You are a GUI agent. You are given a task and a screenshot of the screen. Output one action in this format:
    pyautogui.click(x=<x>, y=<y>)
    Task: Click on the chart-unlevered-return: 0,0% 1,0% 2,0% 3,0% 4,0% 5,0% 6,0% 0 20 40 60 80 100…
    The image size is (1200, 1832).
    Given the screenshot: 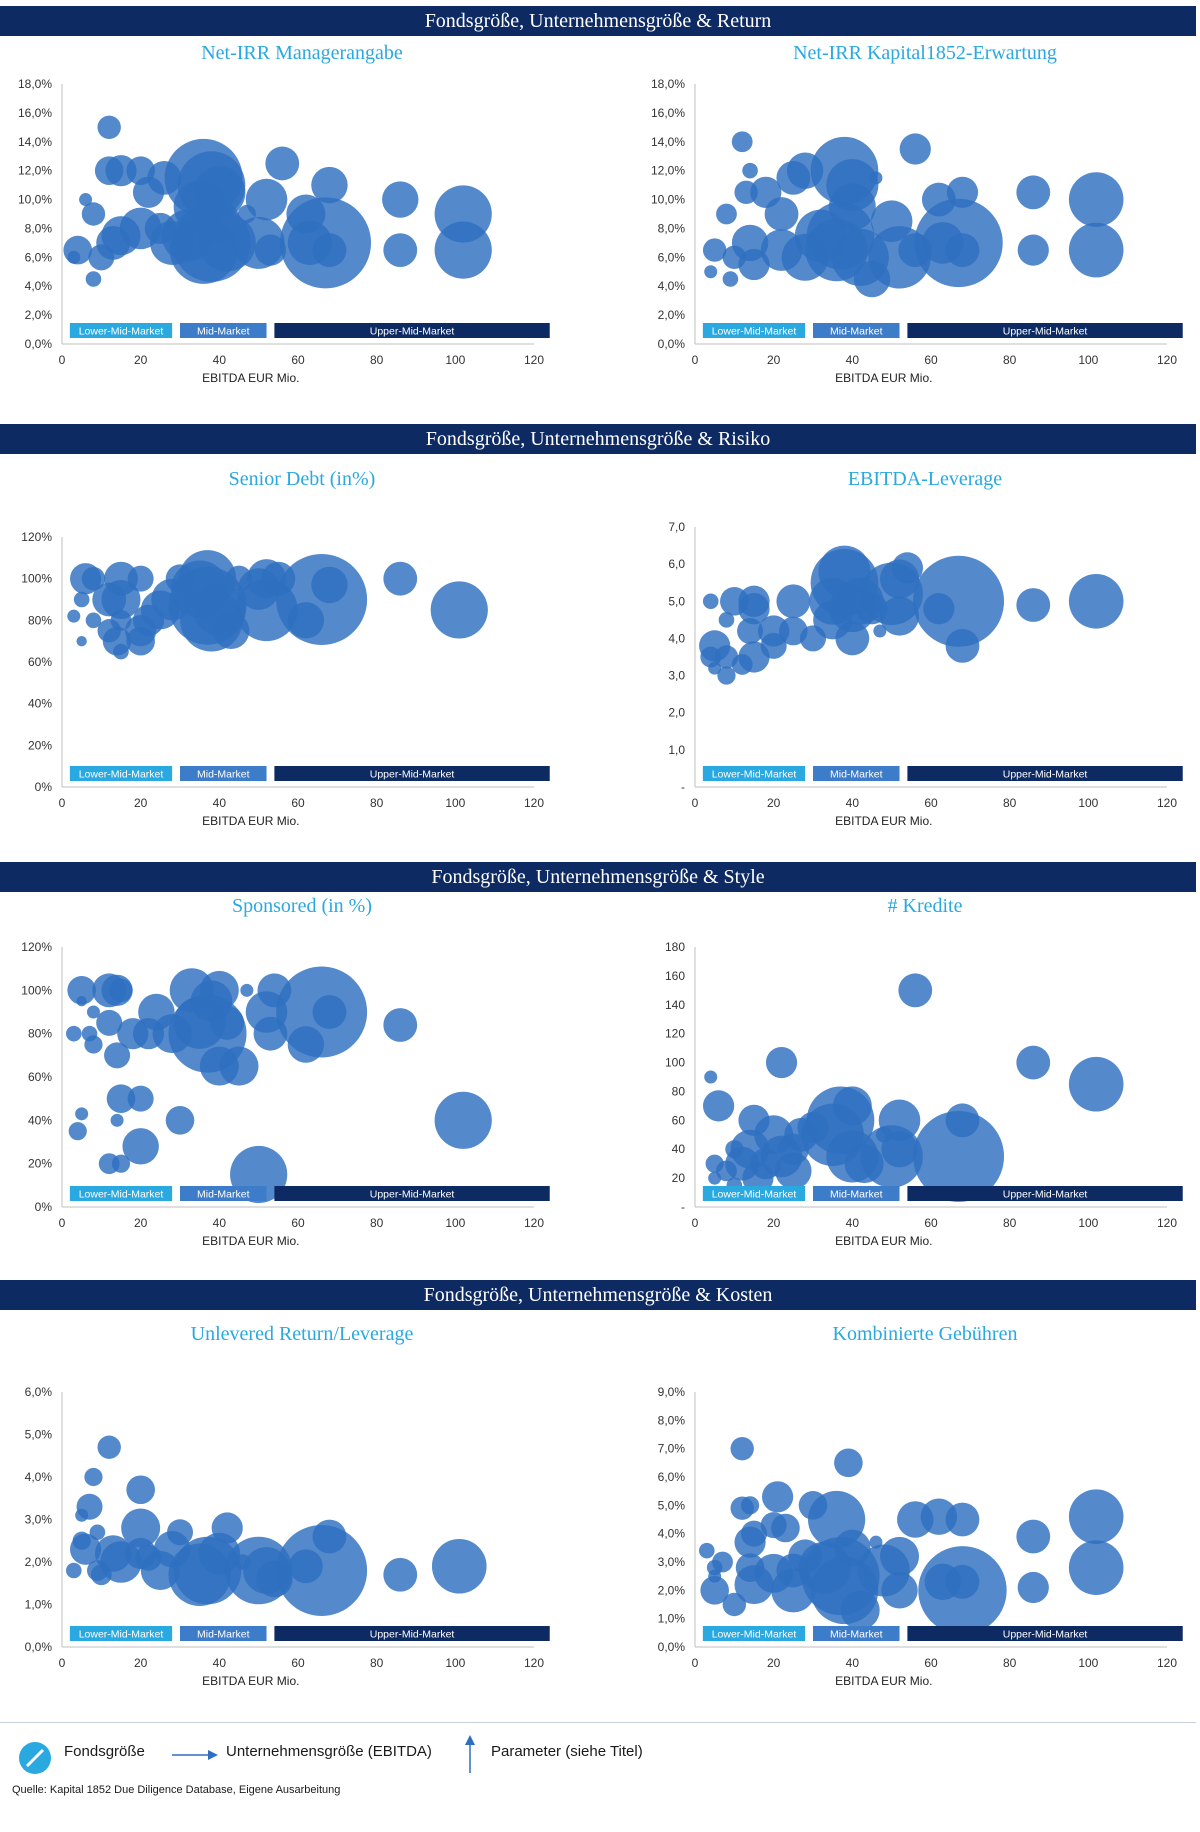 What is the action you would take?
    pyautogui.click(x=287, y=1536)
    